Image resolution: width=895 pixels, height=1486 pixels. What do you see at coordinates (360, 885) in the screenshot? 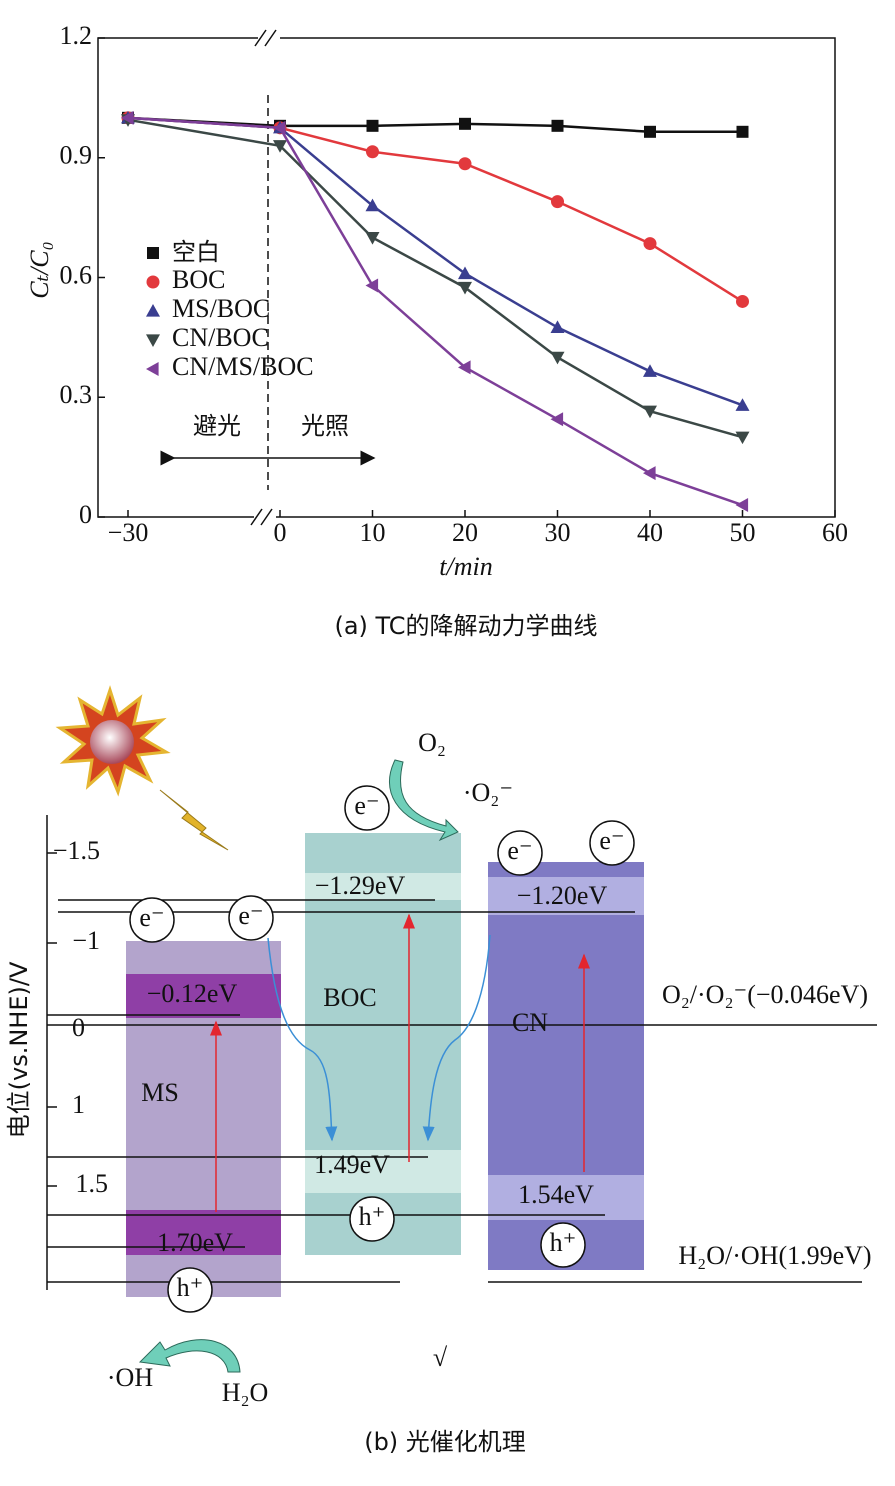
I see `band-edge: −1.29eV` at bounding box center [360, 885].